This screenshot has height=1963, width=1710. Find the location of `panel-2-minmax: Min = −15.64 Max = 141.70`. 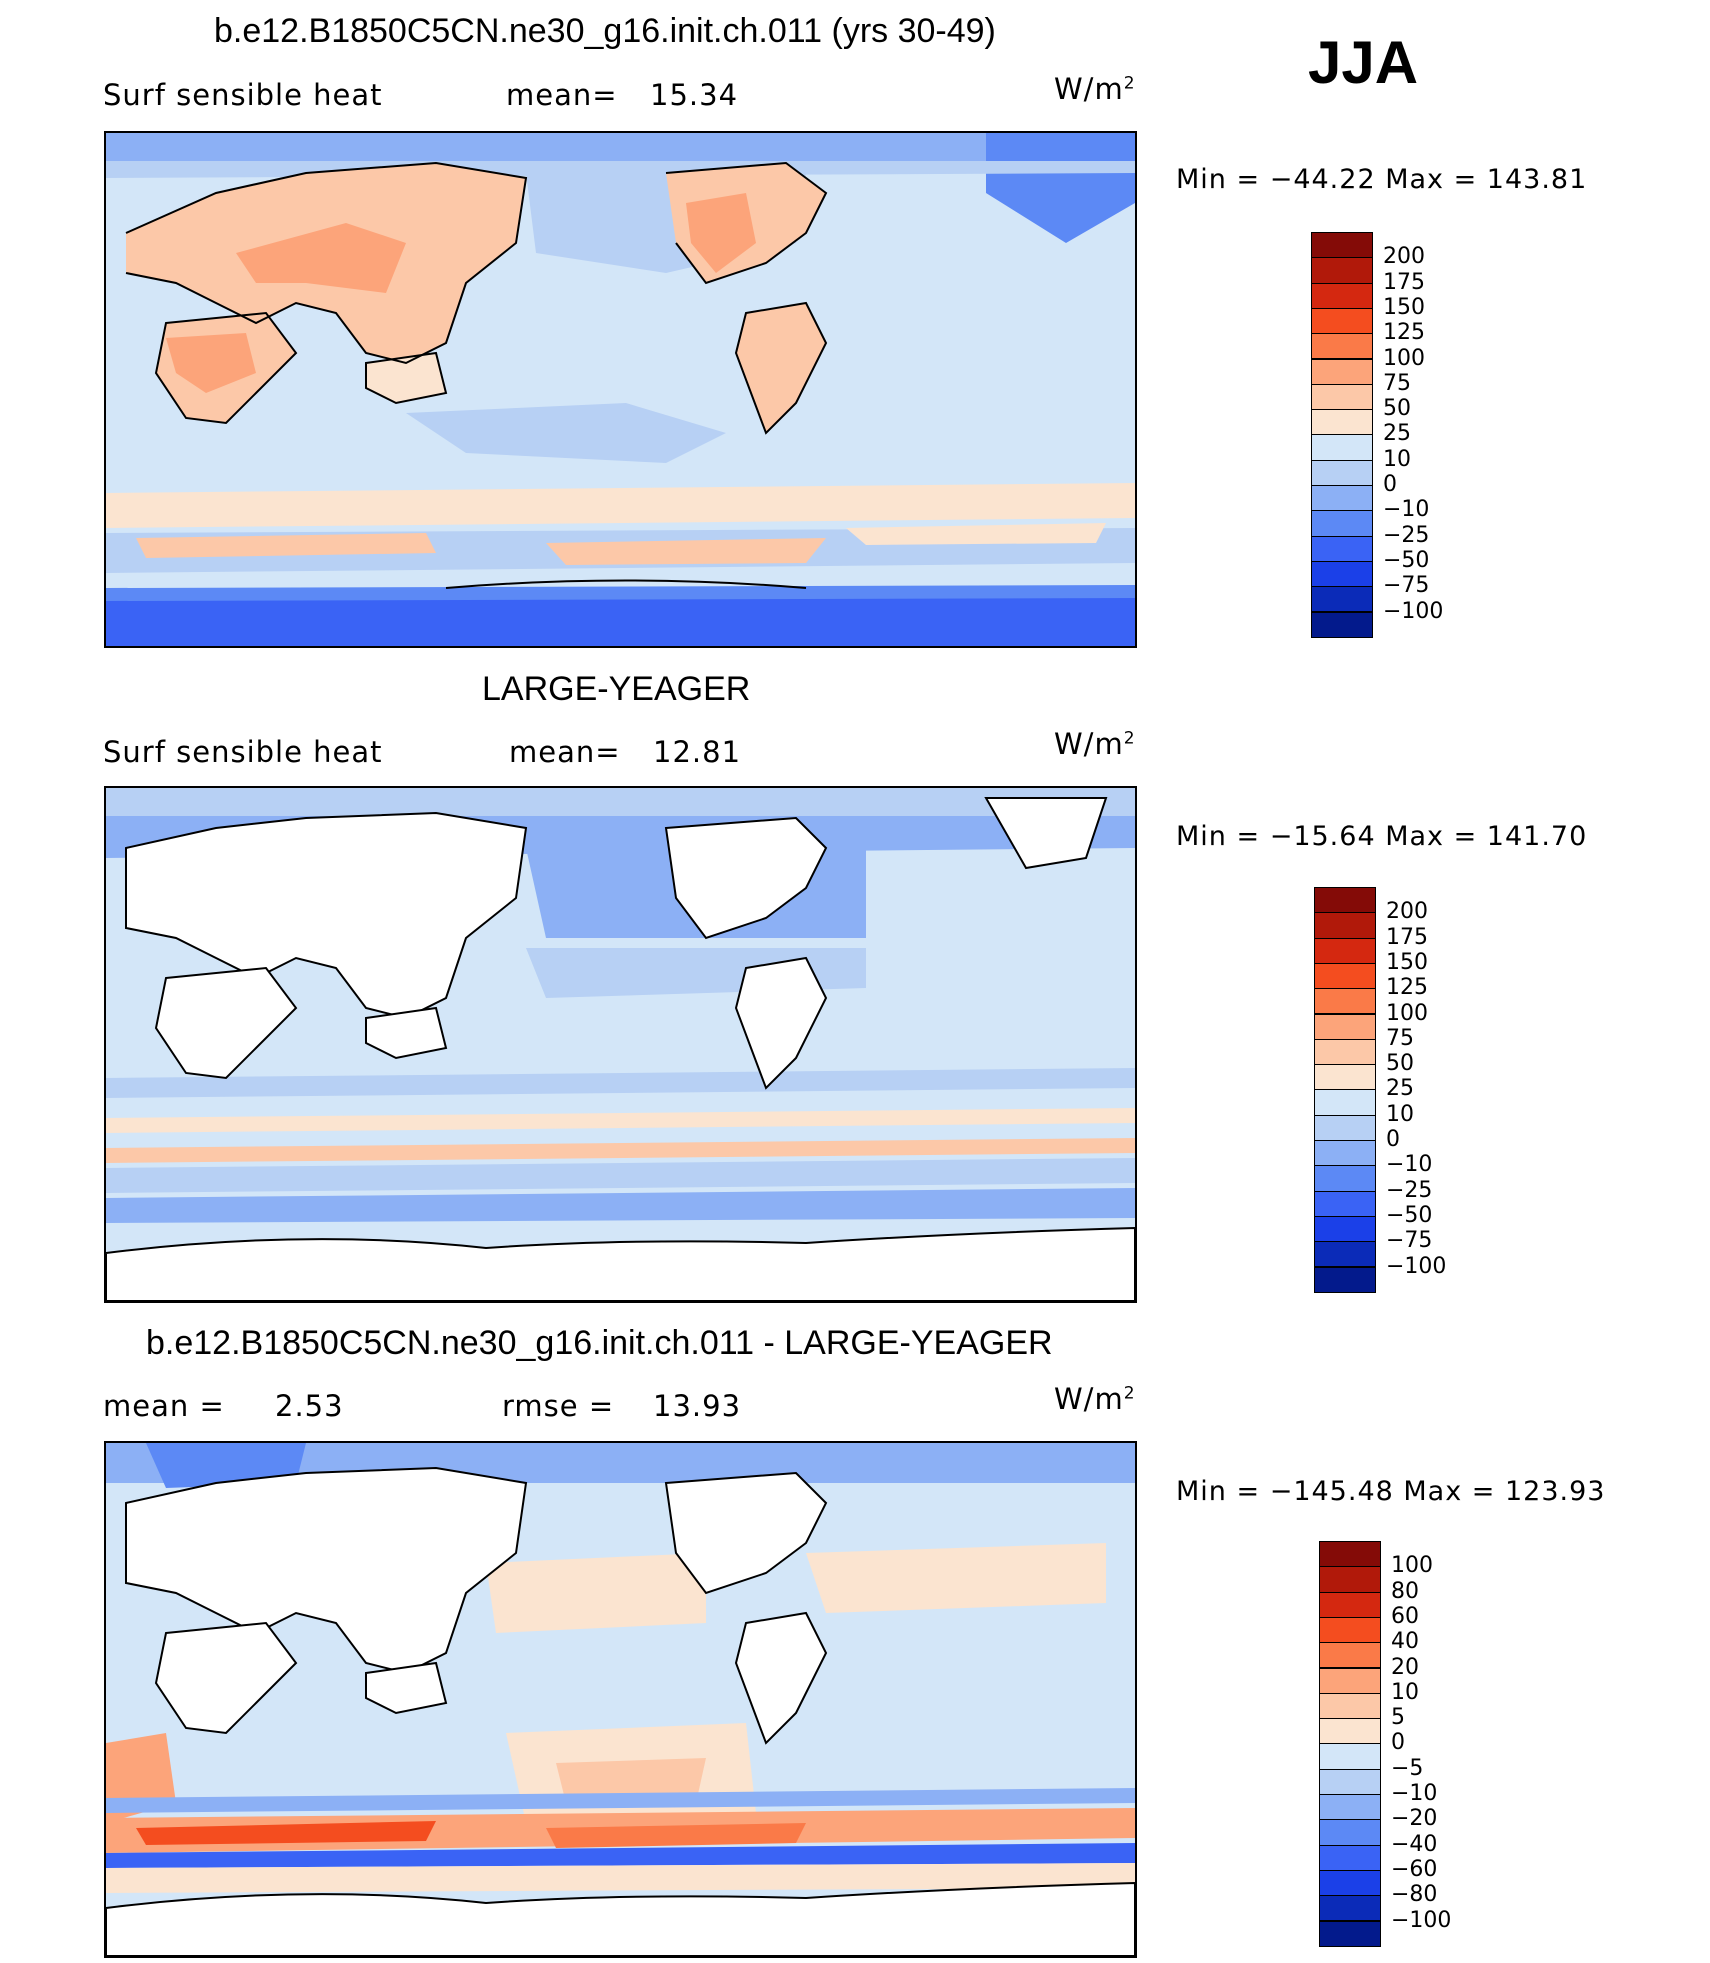

panel-2-minmax: Min = −15.64 Max = 141.70 is located at coordinates (1382, 836).